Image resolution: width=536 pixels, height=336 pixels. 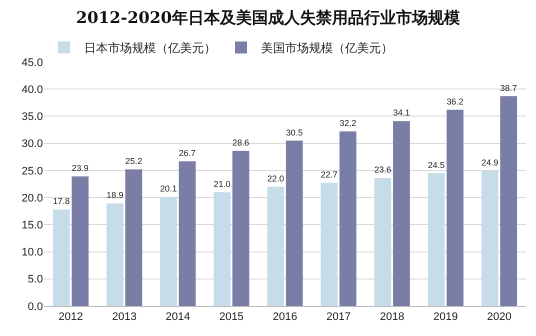 What do you see at coordinates (187, 153) in the screenshot?
I see `data-label: 26.7` at bounding box center [187, 153].